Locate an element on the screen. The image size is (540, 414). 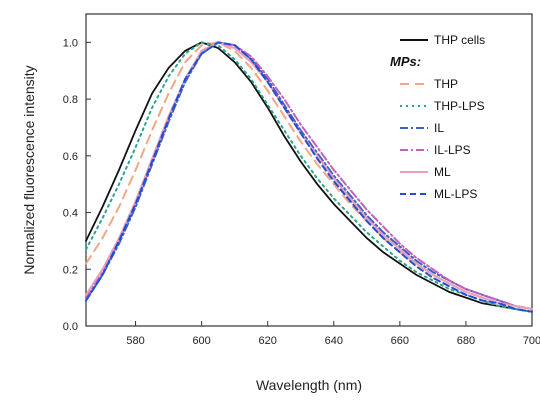
y-tick-label: 0.6 is located at coordinates (70, 157).